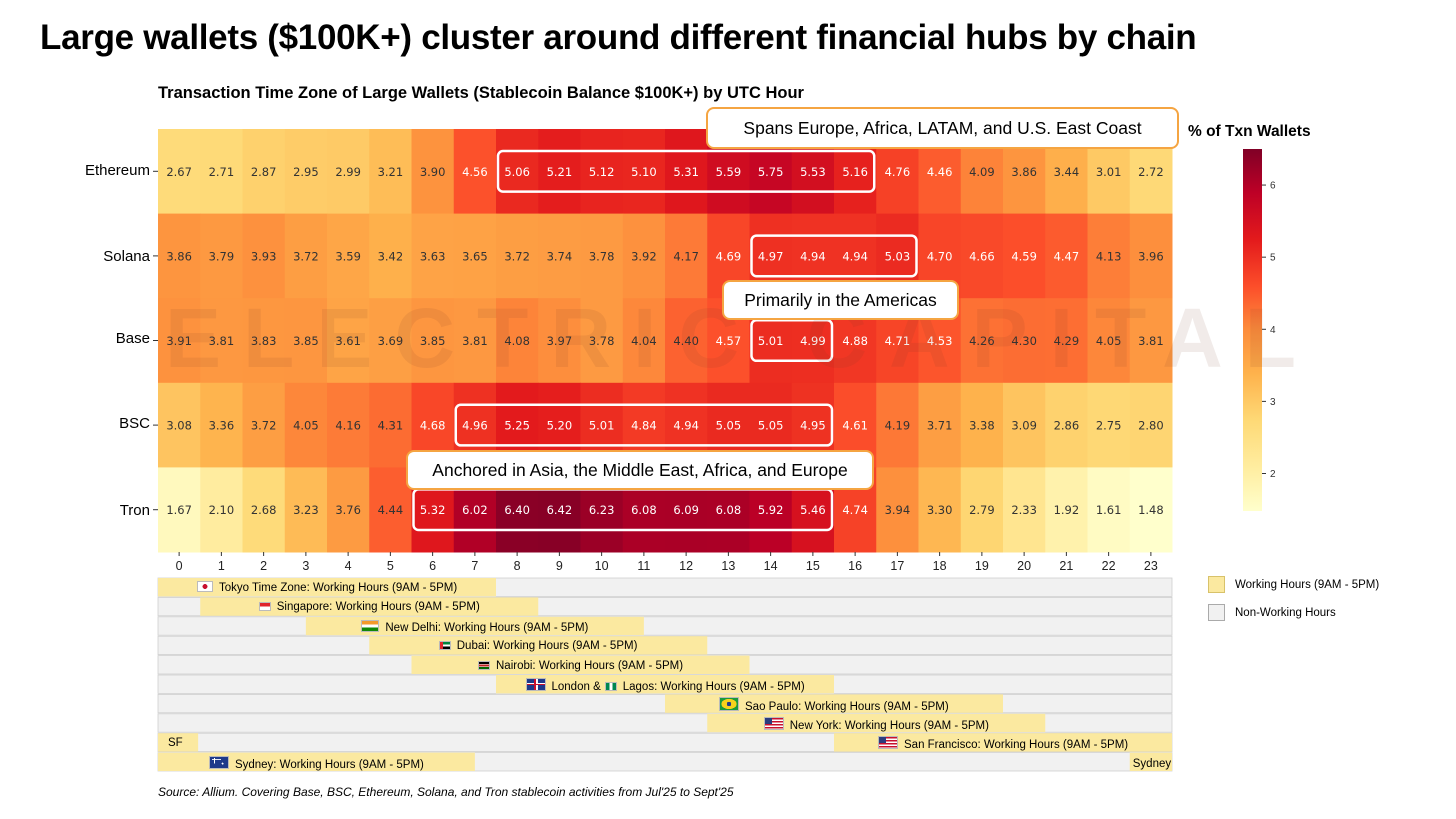 The width and height of the screenshot is (1456, 819). I want to click on heat-value-tron-13: 6.08, so click(729, 510).